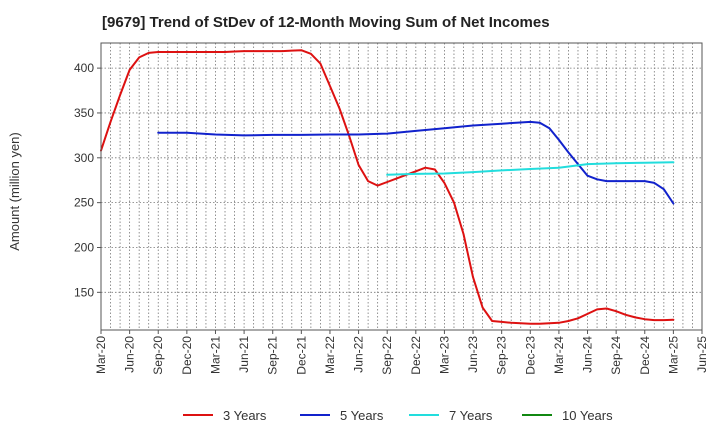 This screenshot has height=440, width=720. I want to click on x-tick-label: Dec-24, so click(645, 355).